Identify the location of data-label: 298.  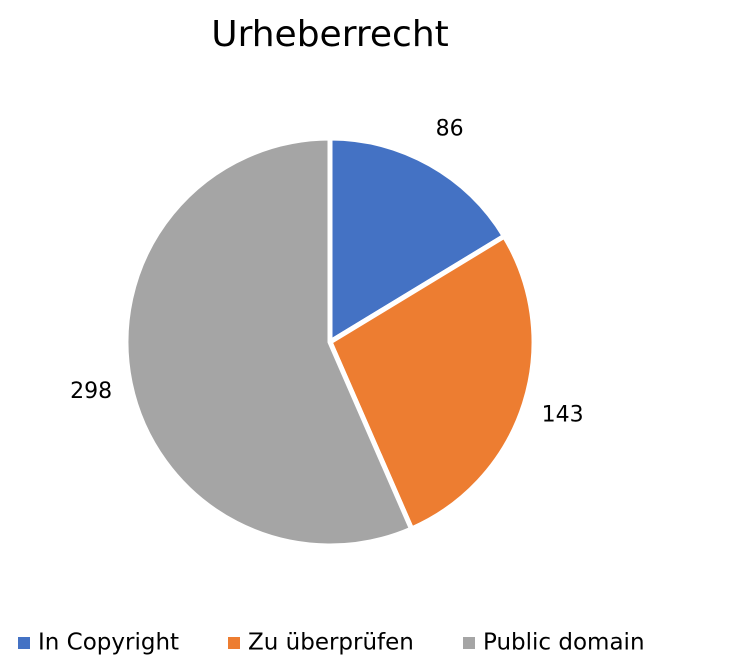
(91, 391).